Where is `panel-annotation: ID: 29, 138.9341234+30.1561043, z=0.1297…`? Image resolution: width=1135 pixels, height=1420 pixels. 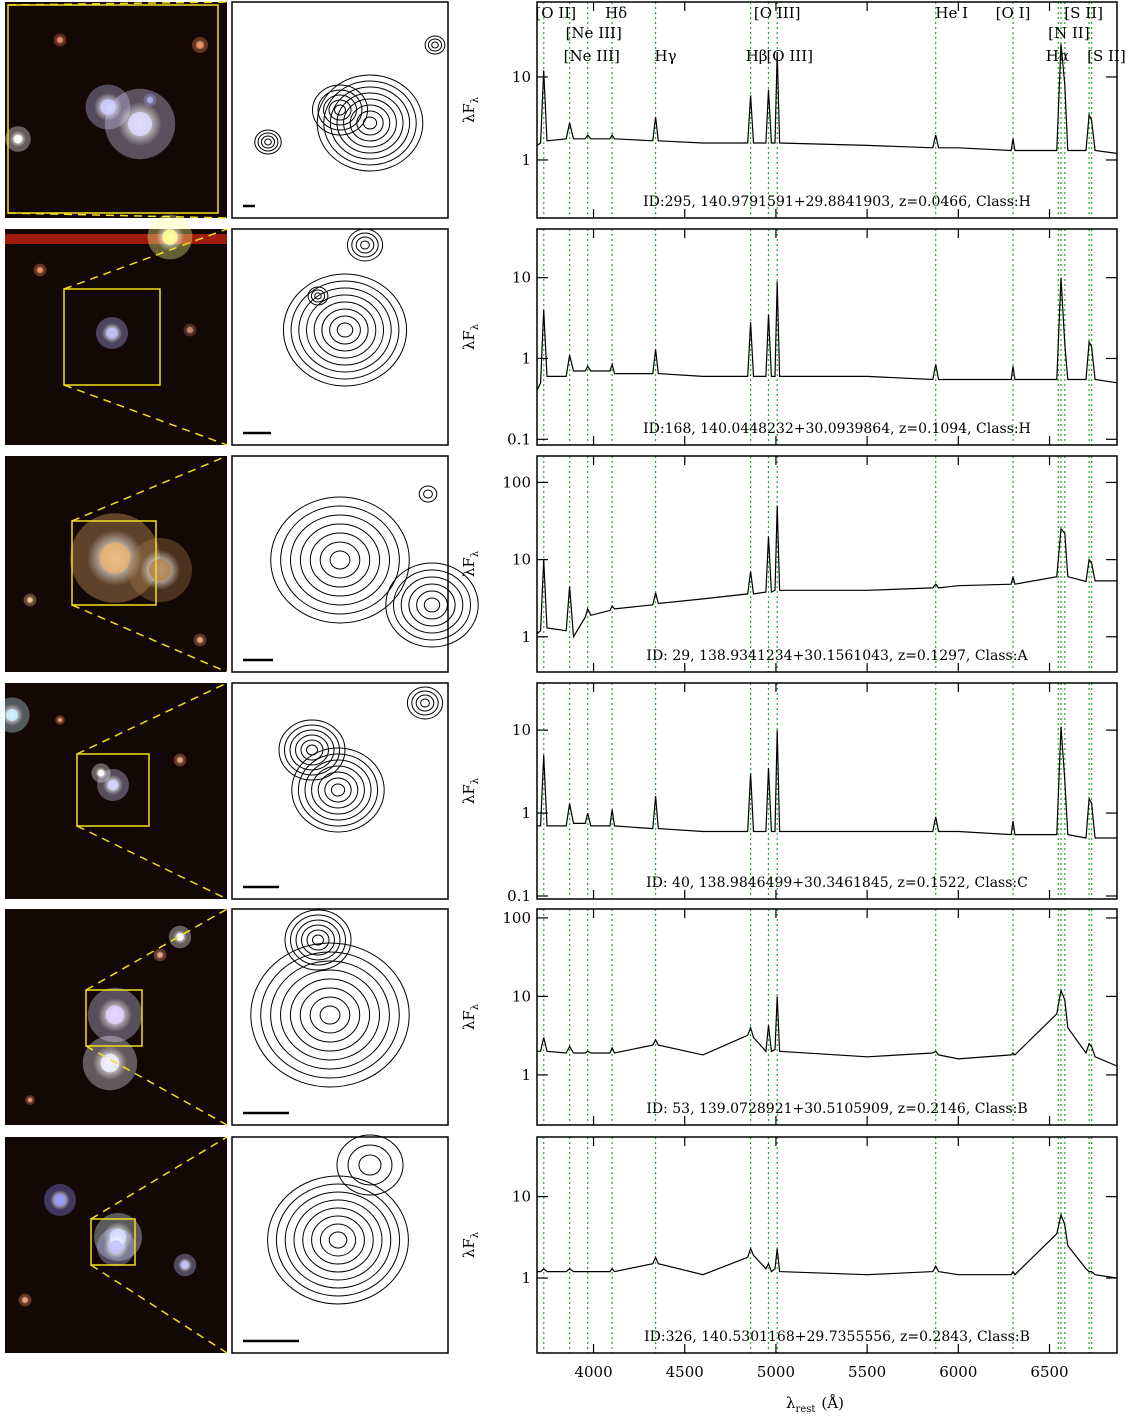
panel-annotation: ID: 29, 138.9341234+30.1561043, z=0.1297… is located at coordinates (837, 656).